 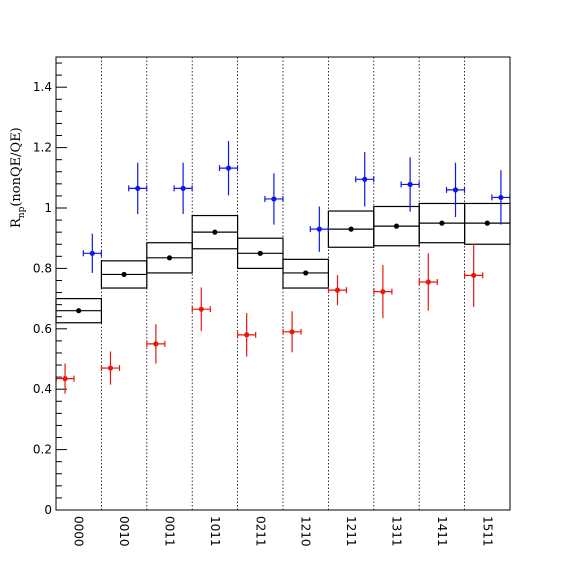 What do you see at coordinates (42, 389) in the screenshot?
I see `y-tick-label: 0.4` at bounding box center [42, 389].